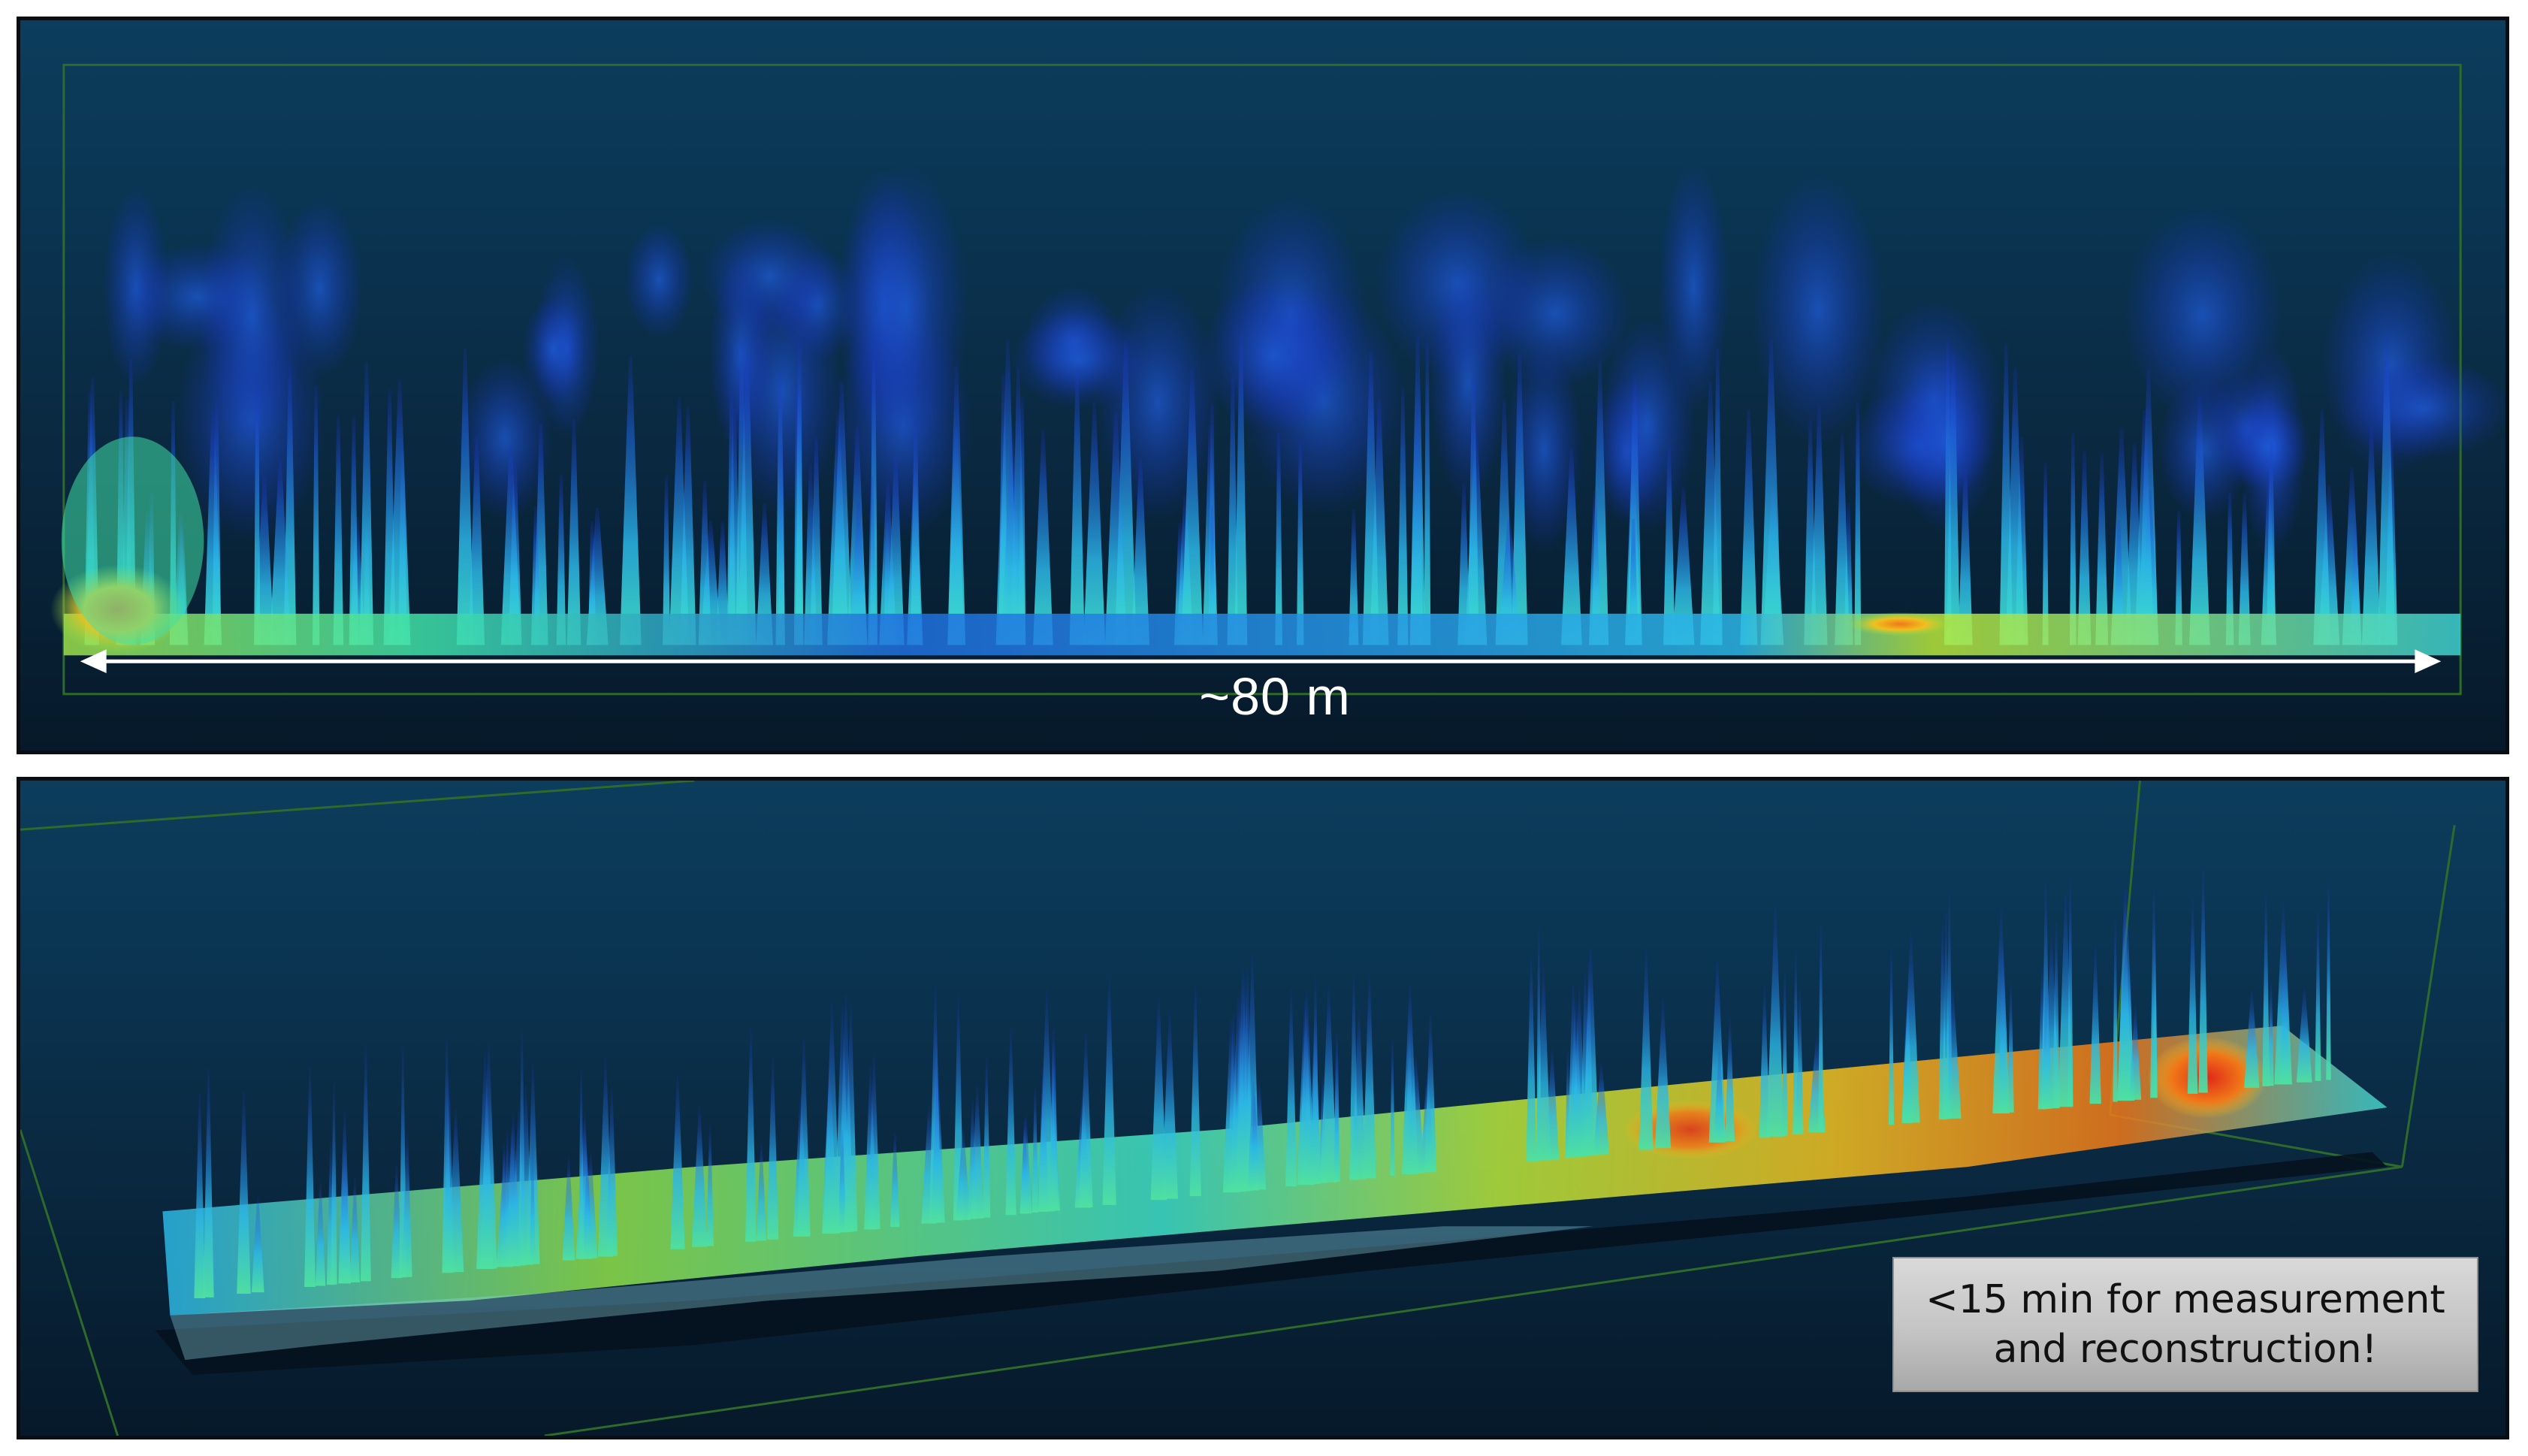 The image size is (2528, 1456). I want to click on ground-layer, so click(1262, 634).